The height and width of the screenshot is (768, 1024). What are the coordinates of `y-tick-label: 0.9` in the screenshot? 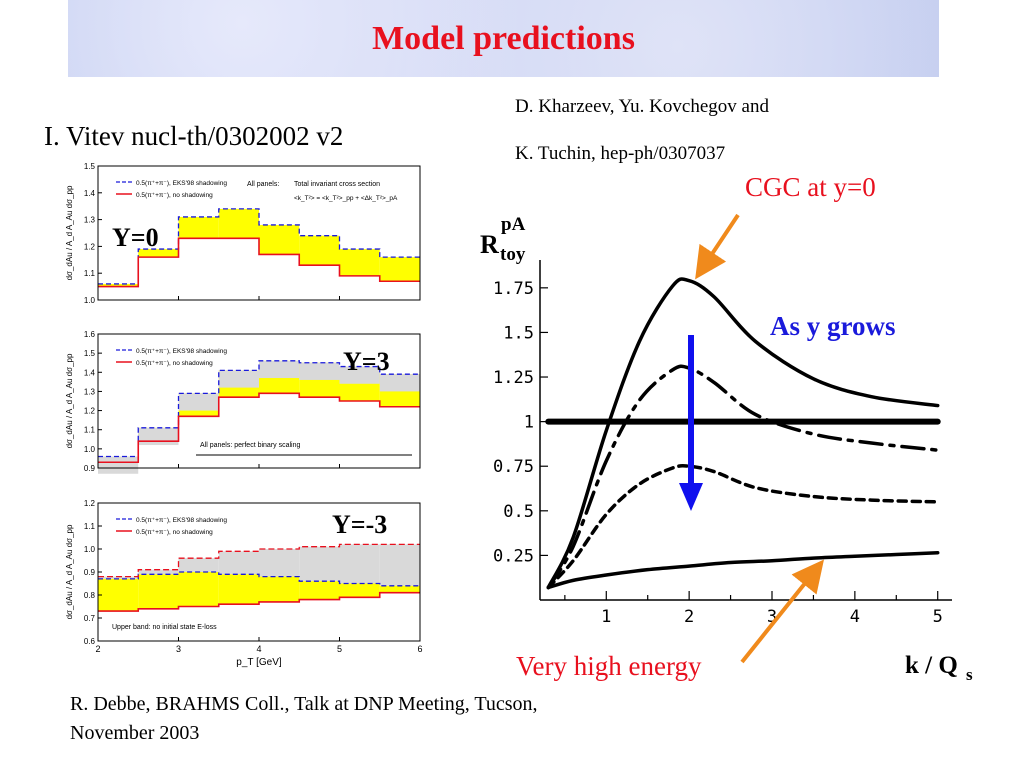 It's located at (90, 572).